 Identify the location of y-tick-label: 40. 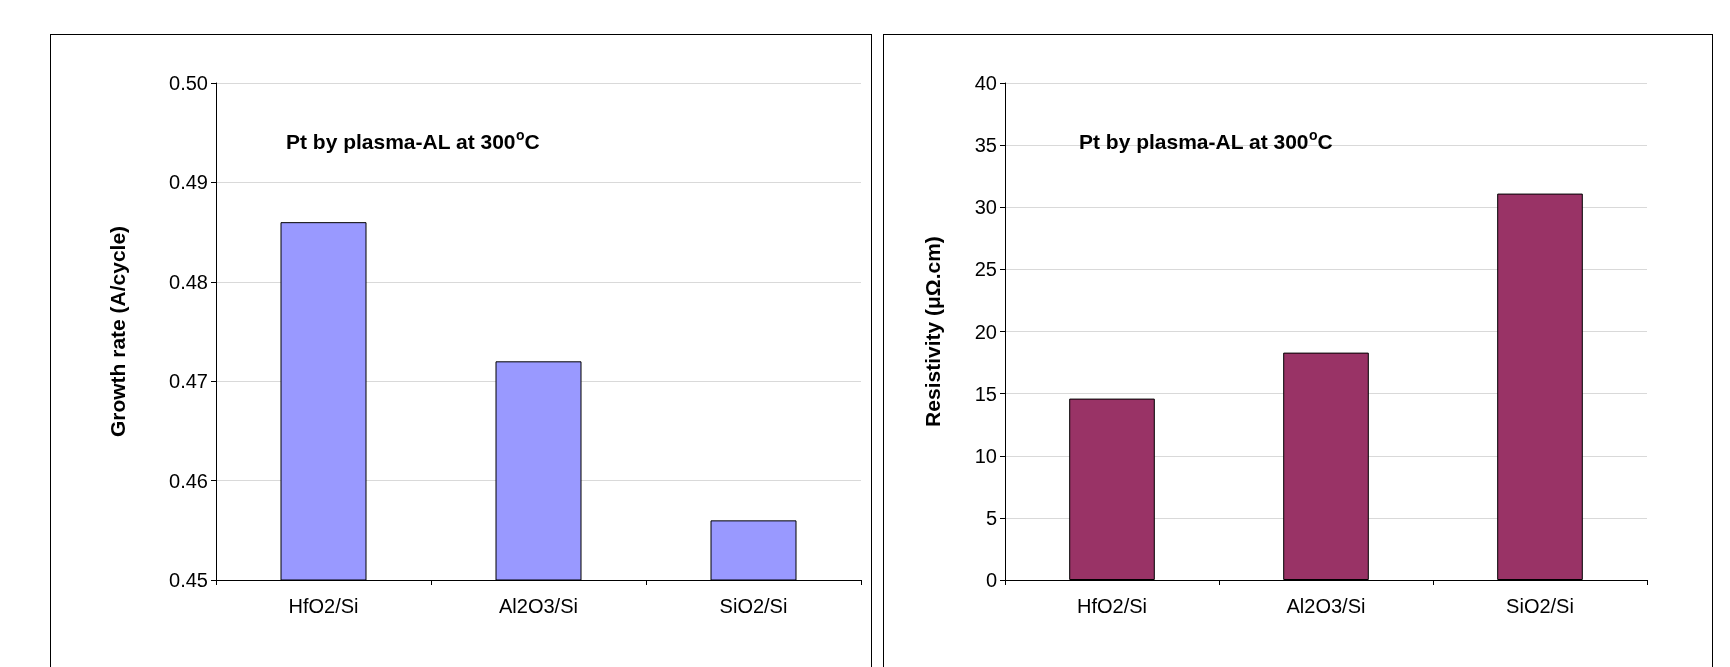
(985, 83).